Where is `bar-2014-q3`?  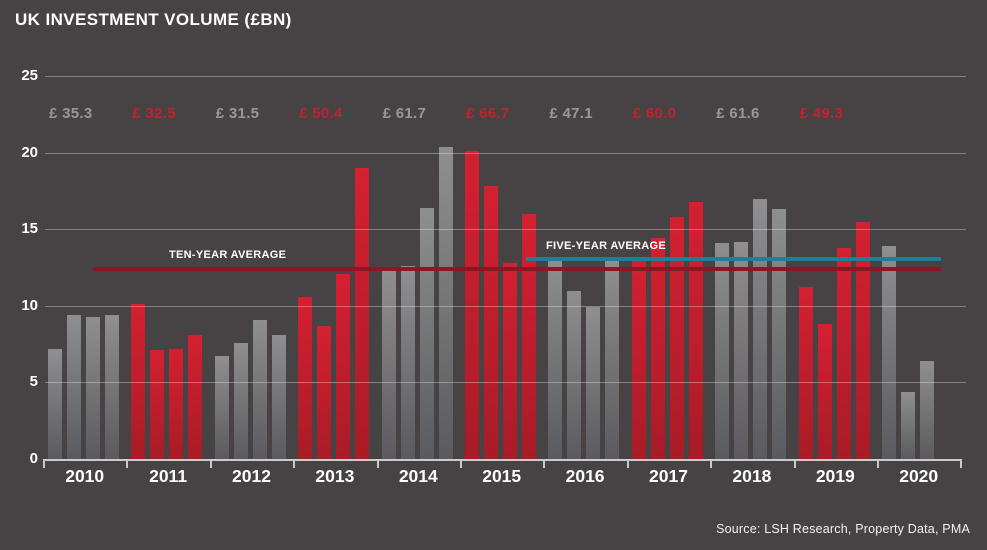
bar-2014-q3 is located at coordinates (426, 333).